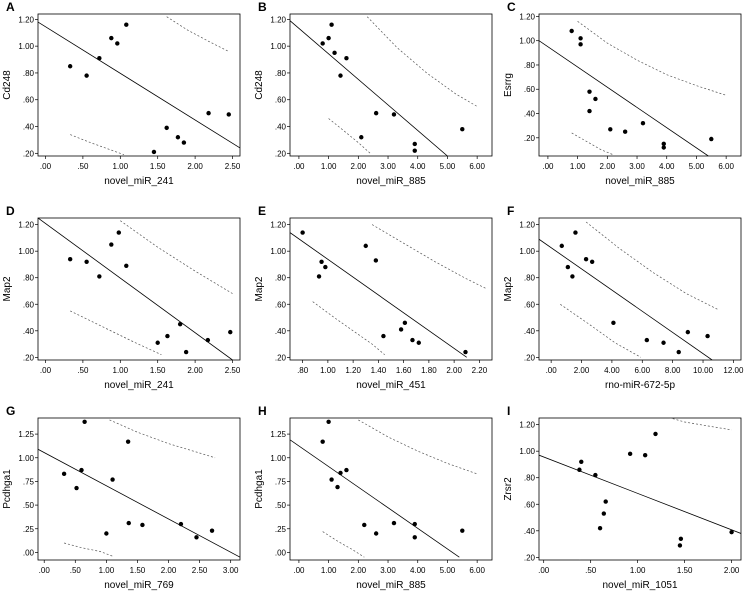 The image size is (744, 603). Describe the element at coordinates (508, 288) in the screenshot. I see `y-axis-label: Map2` at that location.